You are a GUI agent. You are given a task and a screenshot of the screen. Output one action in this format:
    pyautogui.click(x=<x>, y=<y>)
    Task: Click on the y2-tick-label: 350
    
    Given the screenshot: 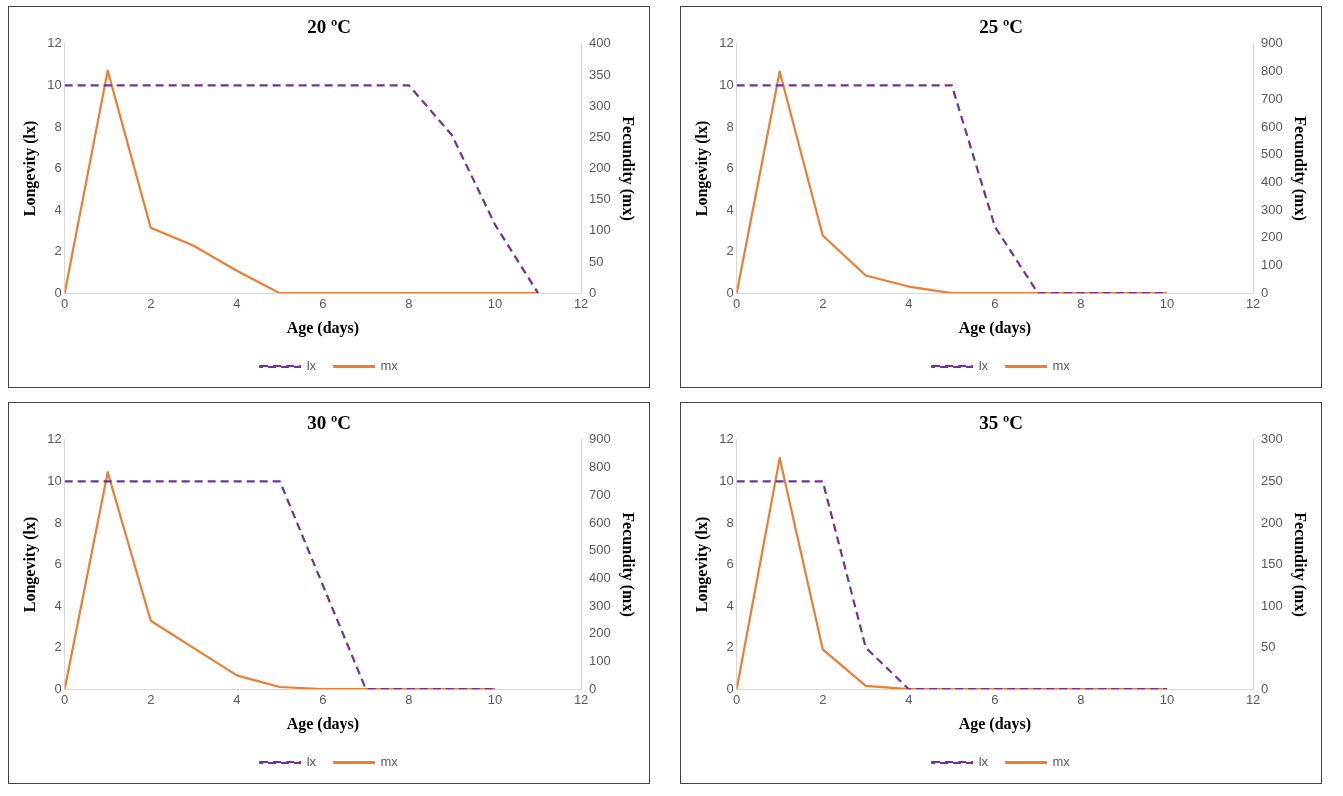 What is the action you would take?
    pyautogui.click(x=600, y=74)
    